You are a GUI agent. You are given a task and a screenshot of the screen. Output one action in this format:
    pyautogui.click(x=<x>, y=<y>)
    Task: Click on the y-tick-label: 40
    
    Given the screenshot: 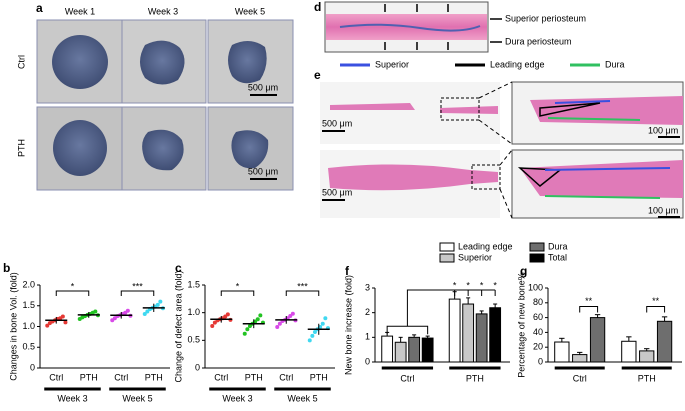 What is the action you would take?
    pyautogui.click(x=538, y=332)
    